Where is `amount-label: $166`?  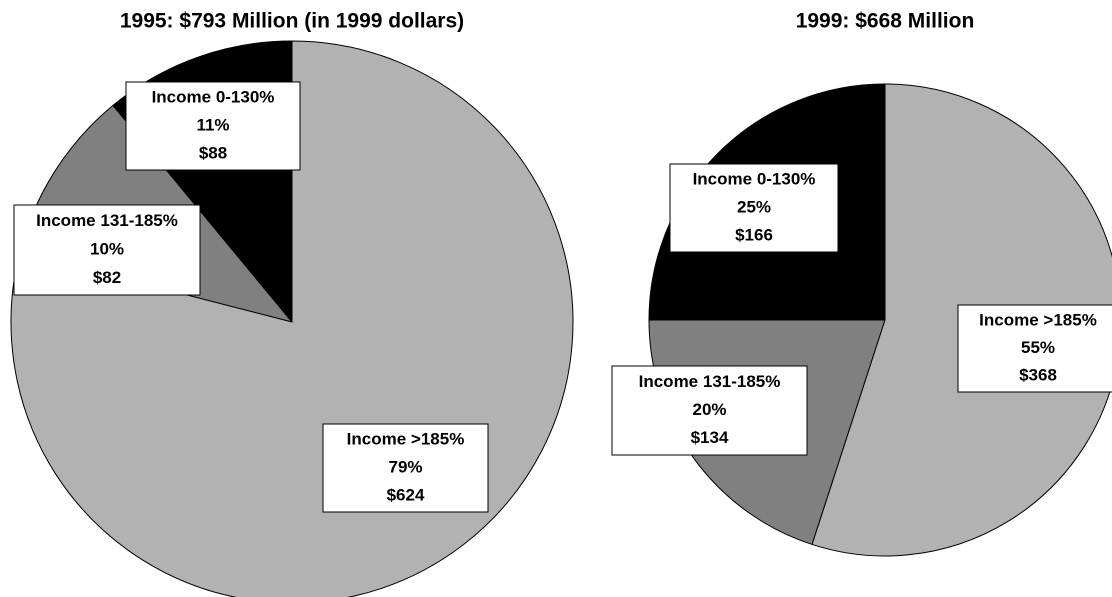
amount-label: $166 is located at coordinates (754, 234).